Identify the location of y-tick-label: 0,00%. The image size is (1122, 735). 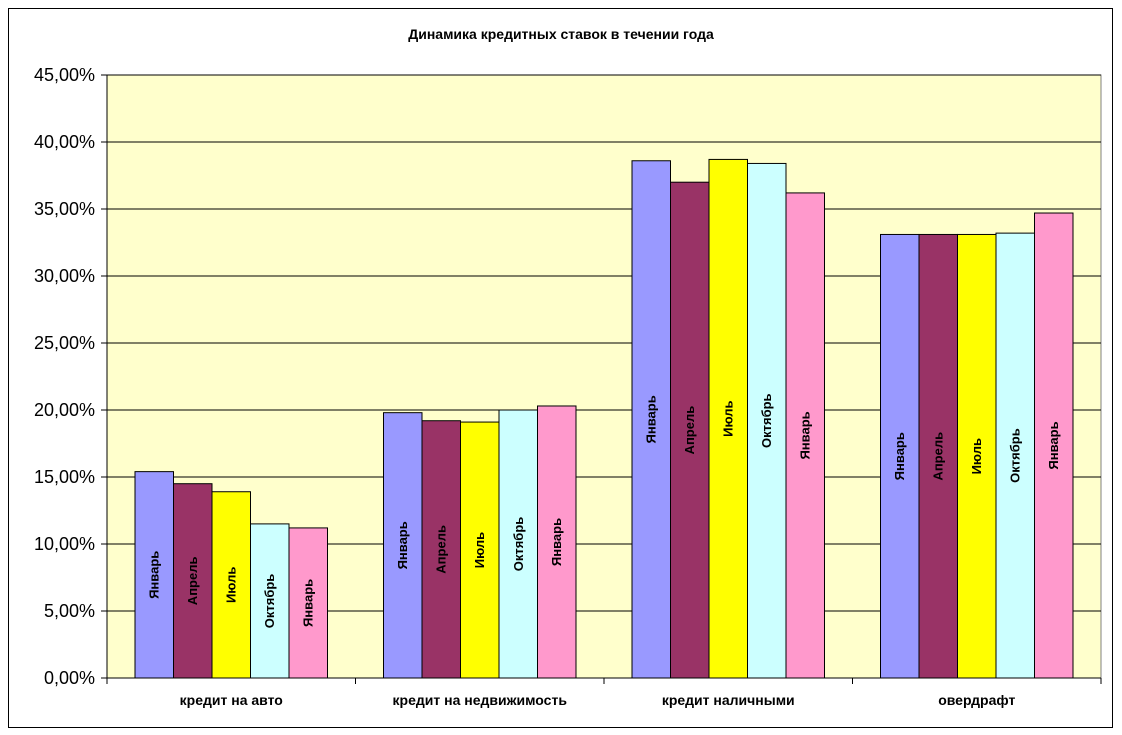
(69, 678).